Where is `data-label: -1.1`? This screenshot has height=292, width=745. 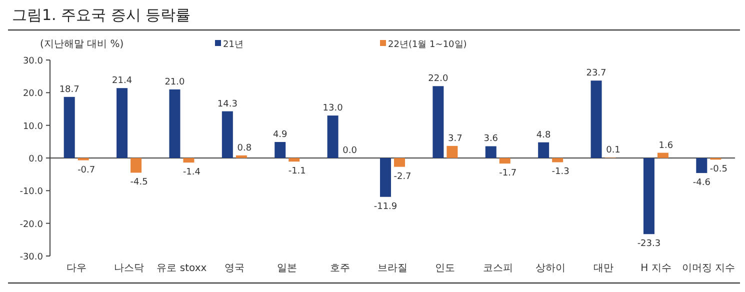
data-label: -1.1 is located at coordinates (297, 171).